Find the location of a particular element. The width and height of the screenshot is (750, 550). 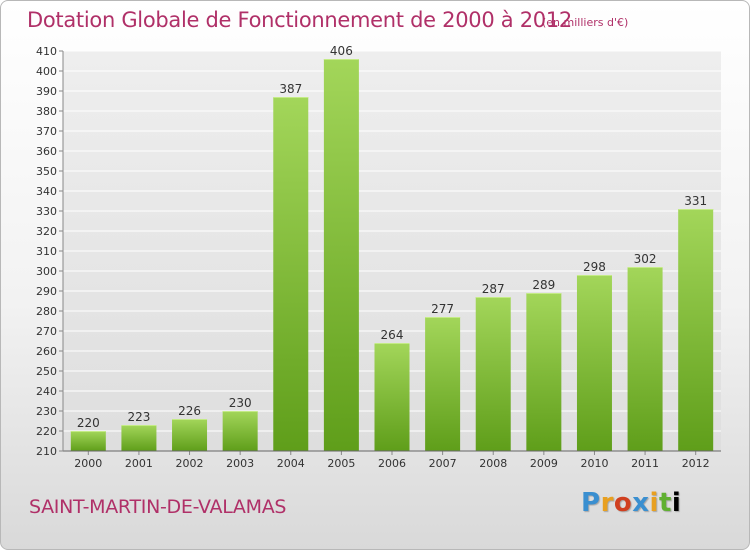

x-tick-label: 2011 is located at coordinates (645, 463).